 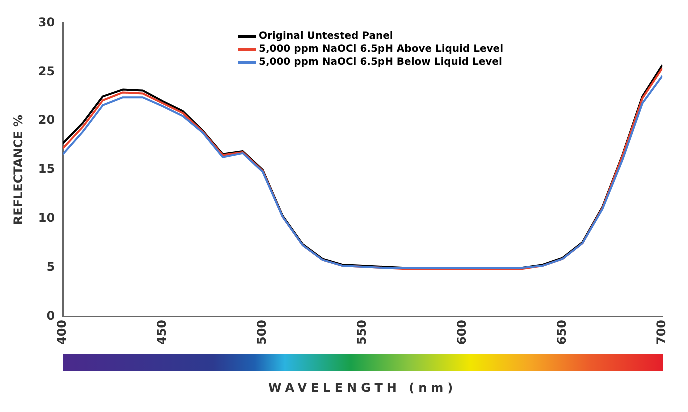 I want to click on x-tick-label: 700, so click(x=661, y=333).